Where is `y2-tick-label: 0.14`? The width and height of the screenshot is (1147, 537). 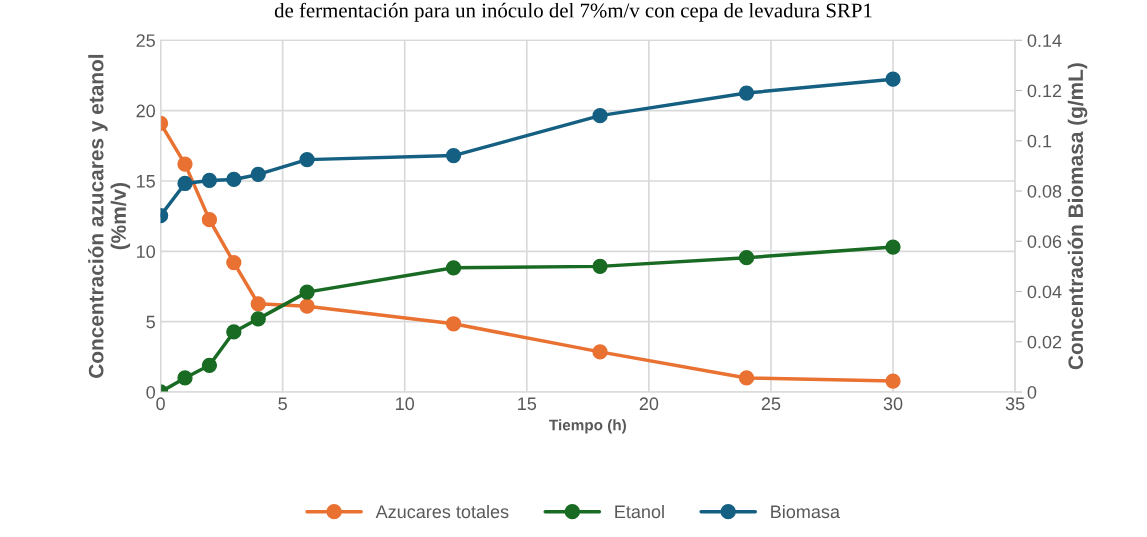
y2-tick-label: 0.14 is located at coordinates (1044, 40).